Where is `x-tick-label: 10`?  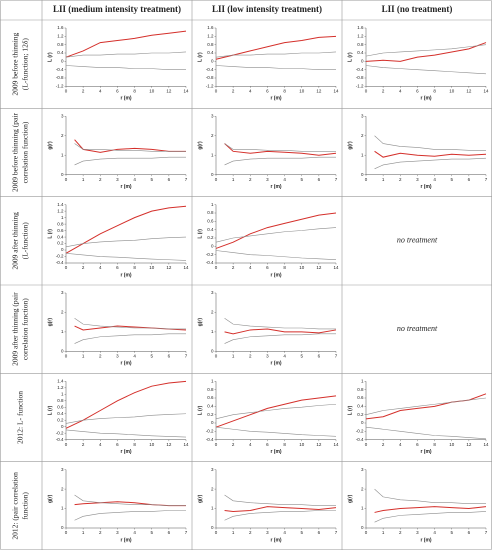
x-tick-label: 10 is located at coordinates (152, 267).